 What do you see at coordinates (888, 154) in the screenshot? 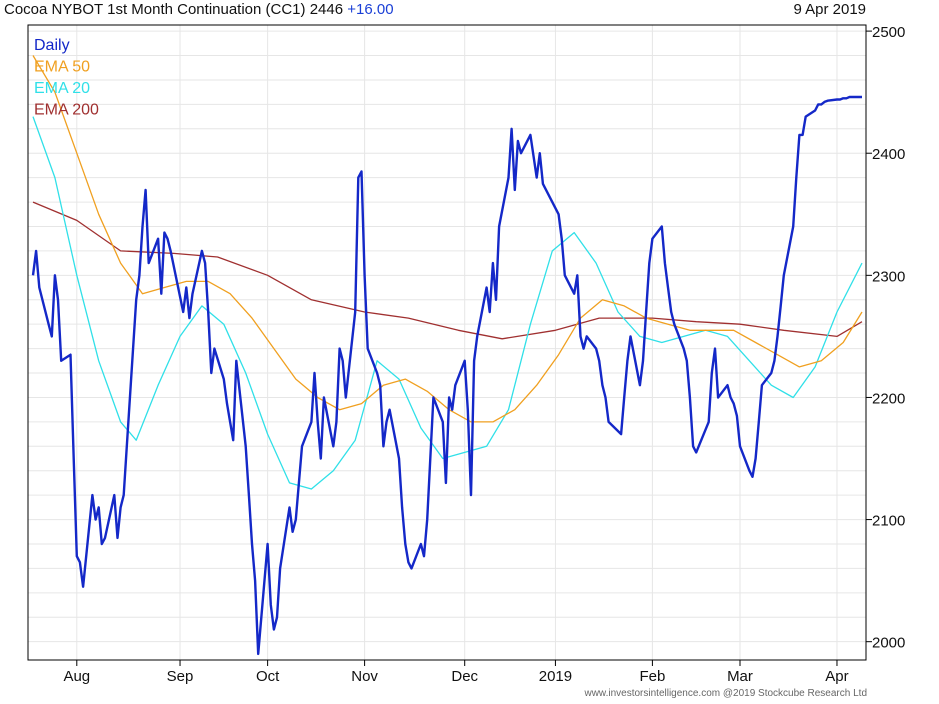
I see `y-tick-label: 2400` at bounding box center [888, 154].